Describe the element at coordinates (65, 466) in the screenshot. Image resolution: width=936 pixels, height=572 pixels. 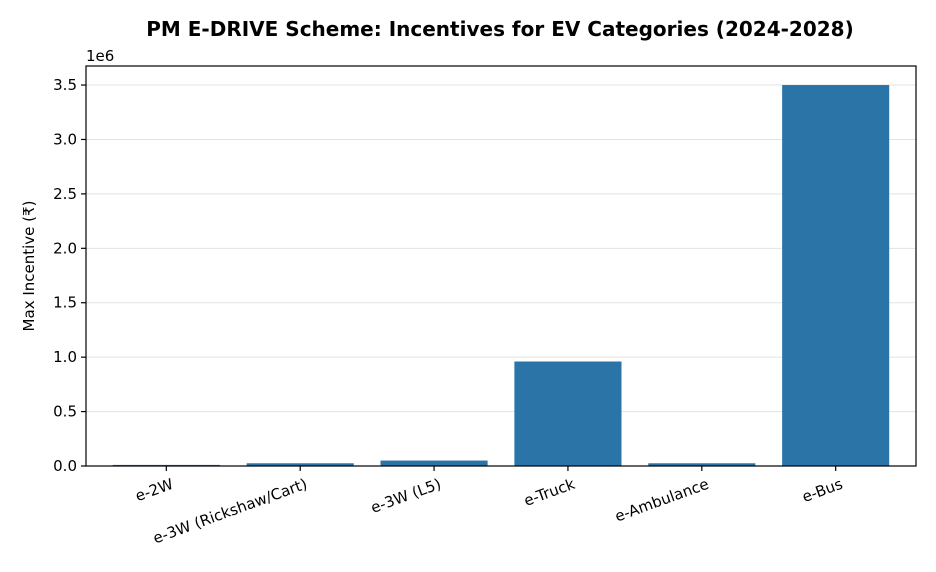
I see `y-tick-label: 0.0` at that location.